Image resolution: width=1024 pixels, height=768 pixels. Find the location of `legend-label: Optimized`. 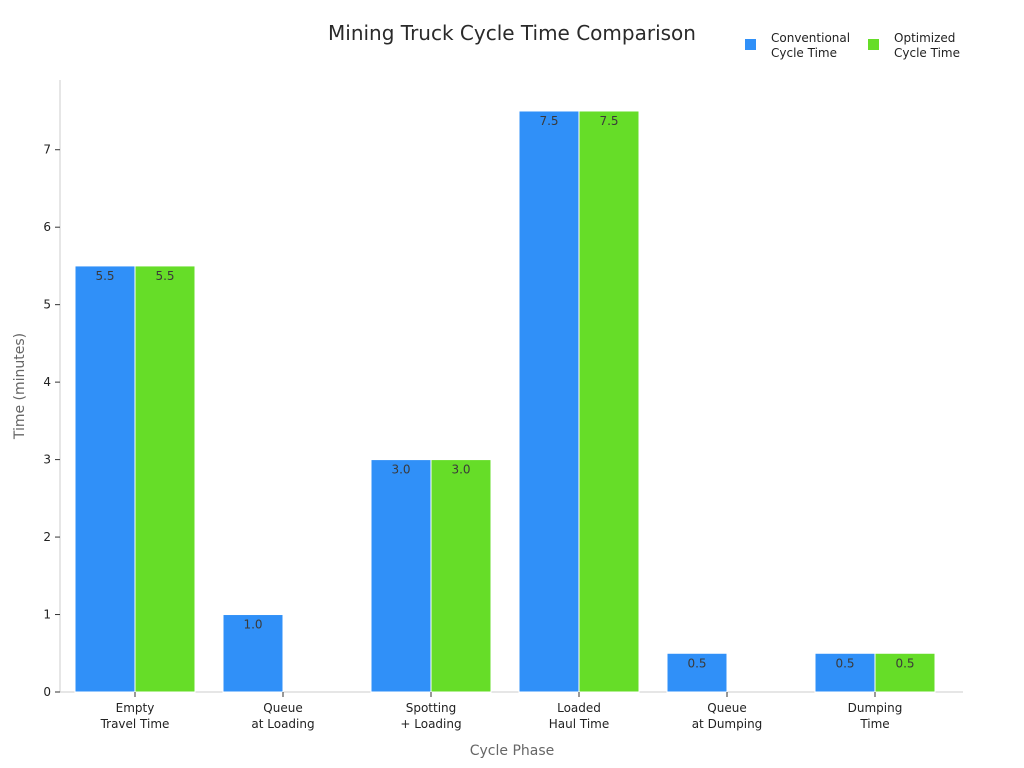

legend-label: Optimized is located at coordinates (924, 38).